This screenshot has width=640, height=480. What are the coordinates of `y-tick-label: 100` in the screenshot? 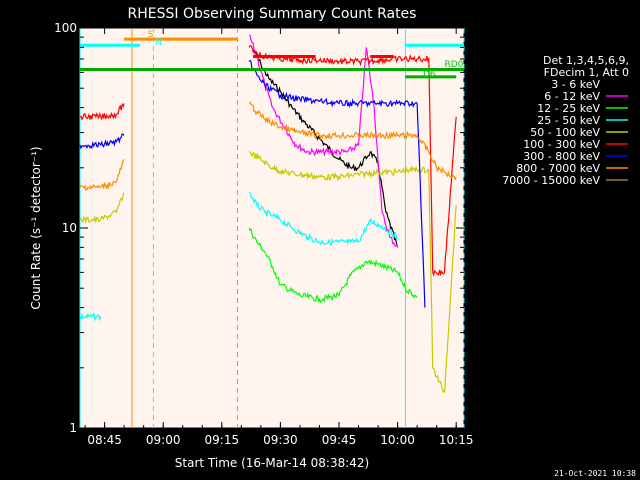 It's located at (65, 28).